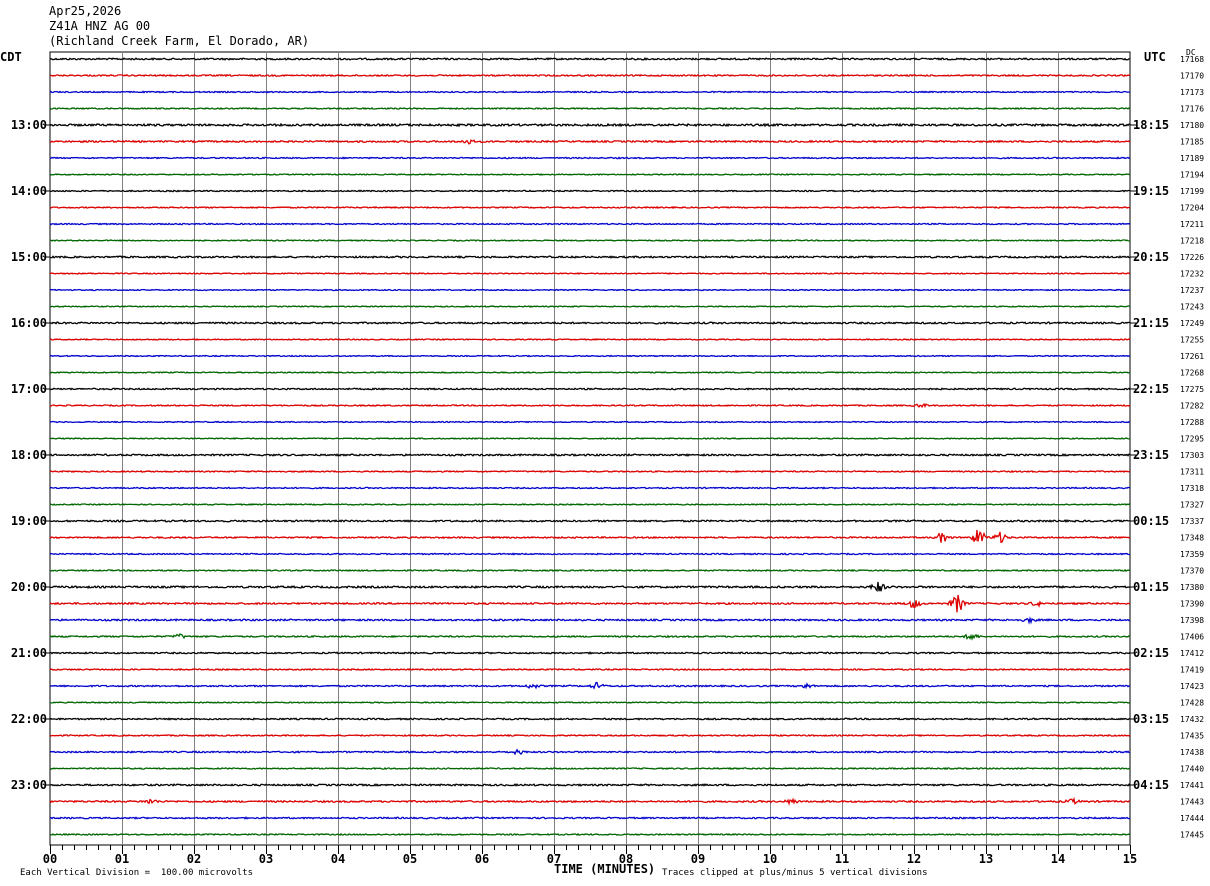 The height and width of the screenshot is (886, 1210). I want to click on dc-offset-label: 17428, so click(1192, 703).